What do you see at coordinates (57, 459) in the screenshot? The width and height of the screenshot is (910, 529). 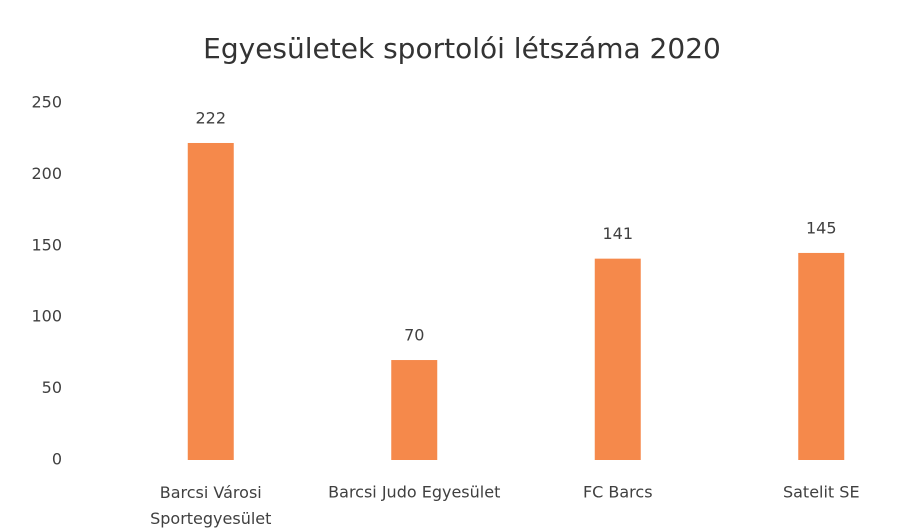 I see `y-tick-label: 0` at bounding box center [57, 459].